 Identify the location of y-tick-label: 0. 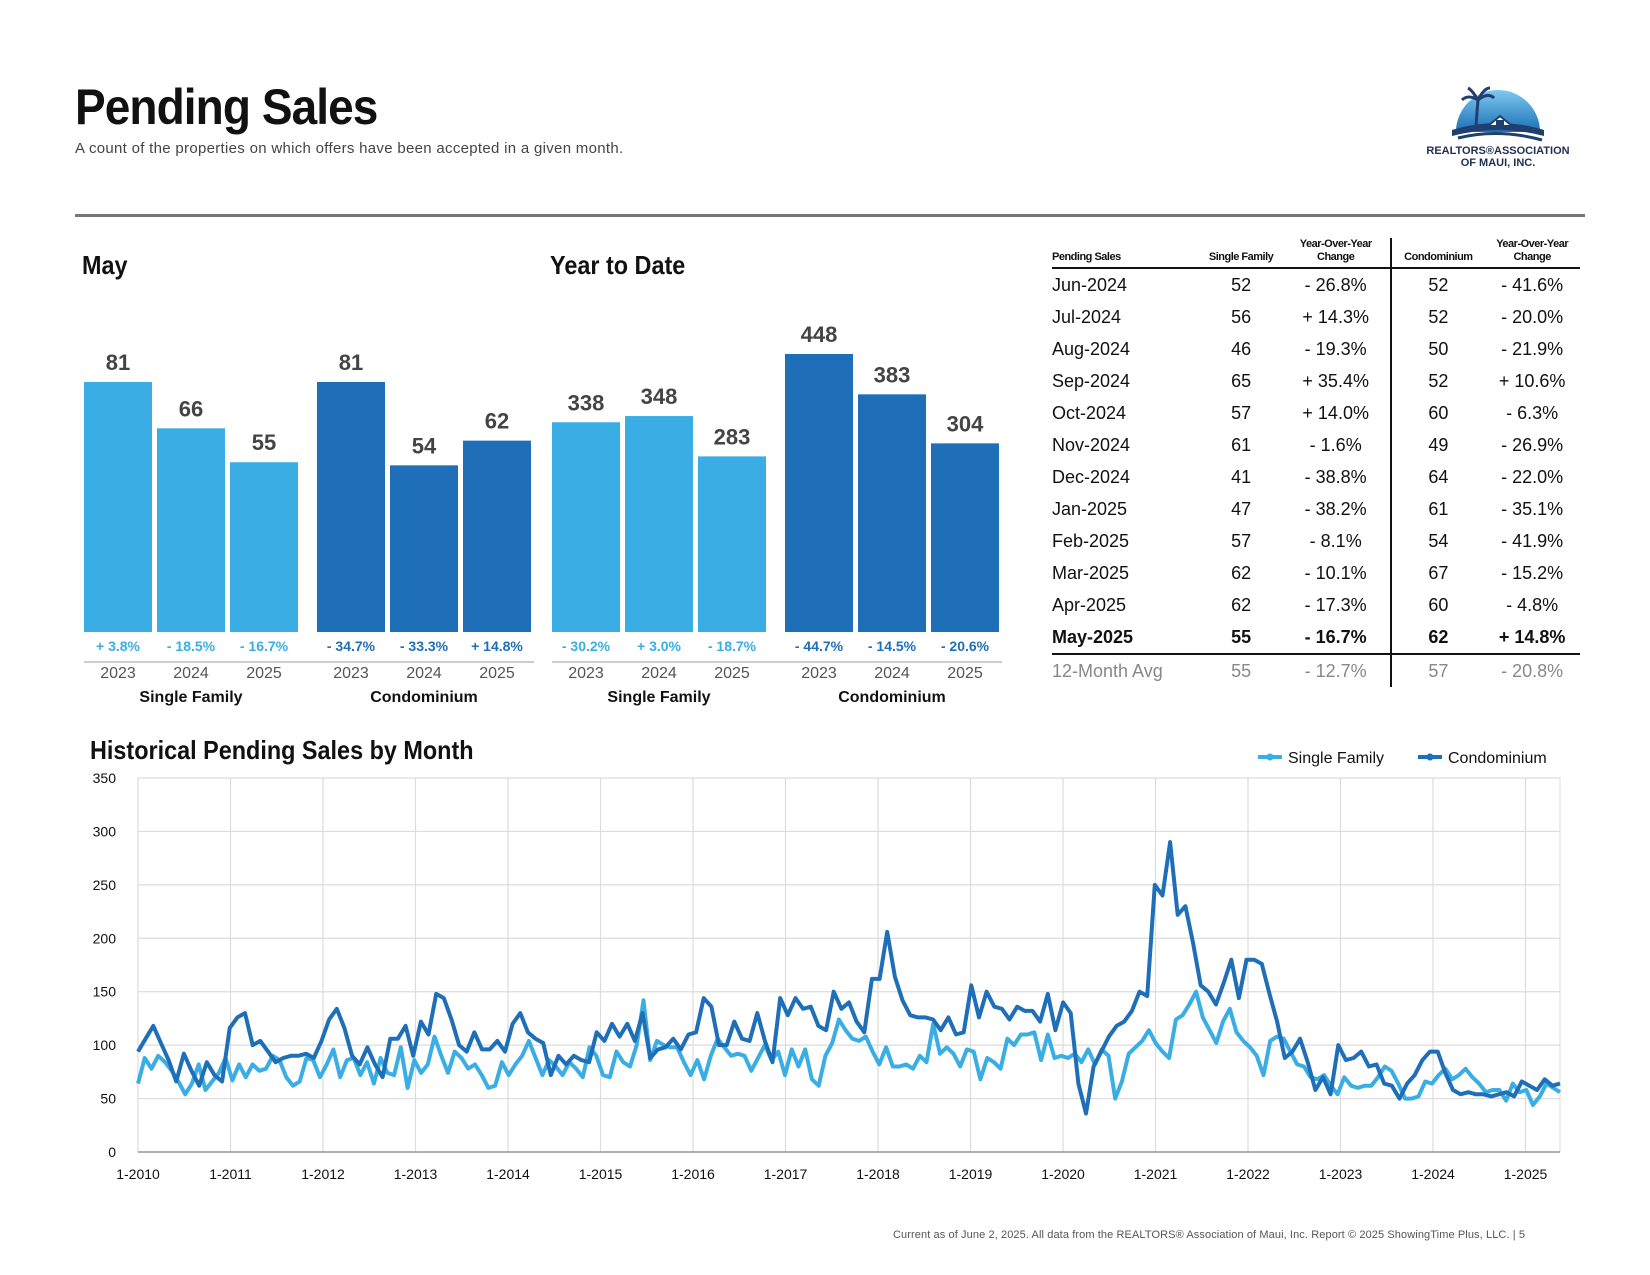
(112, 1152).